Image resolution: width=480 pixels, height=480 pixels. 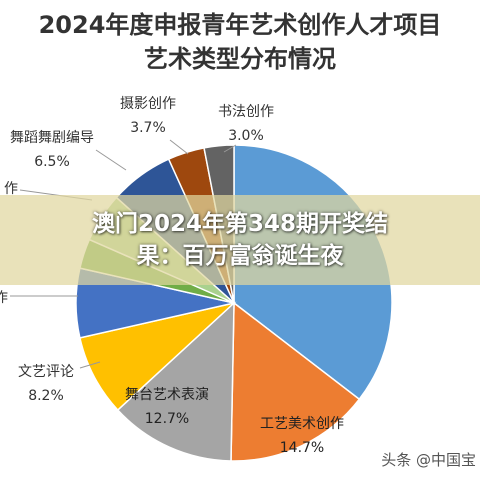 I want to click on slice-label: 工艺美术创作, so click(x=302, y=424).